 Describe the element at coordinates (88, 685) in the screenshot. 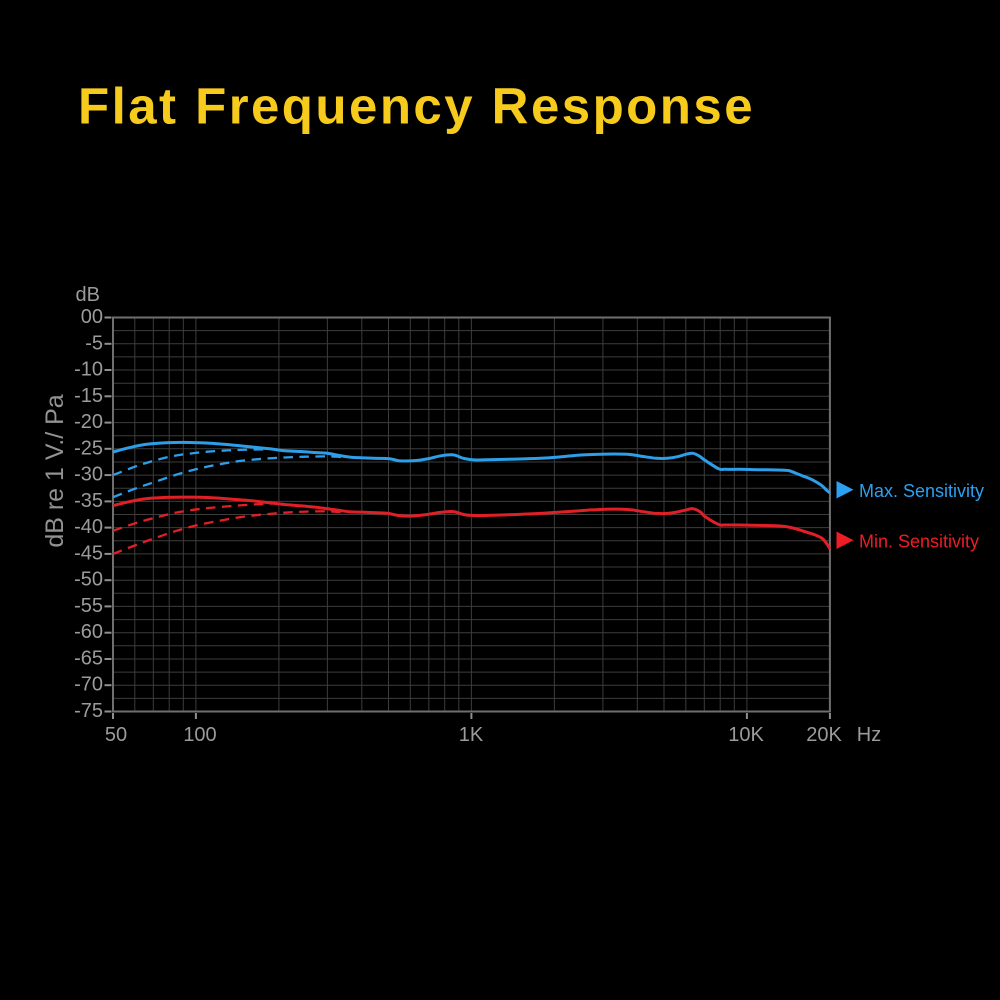

I see `svg-text: -70` at that location.